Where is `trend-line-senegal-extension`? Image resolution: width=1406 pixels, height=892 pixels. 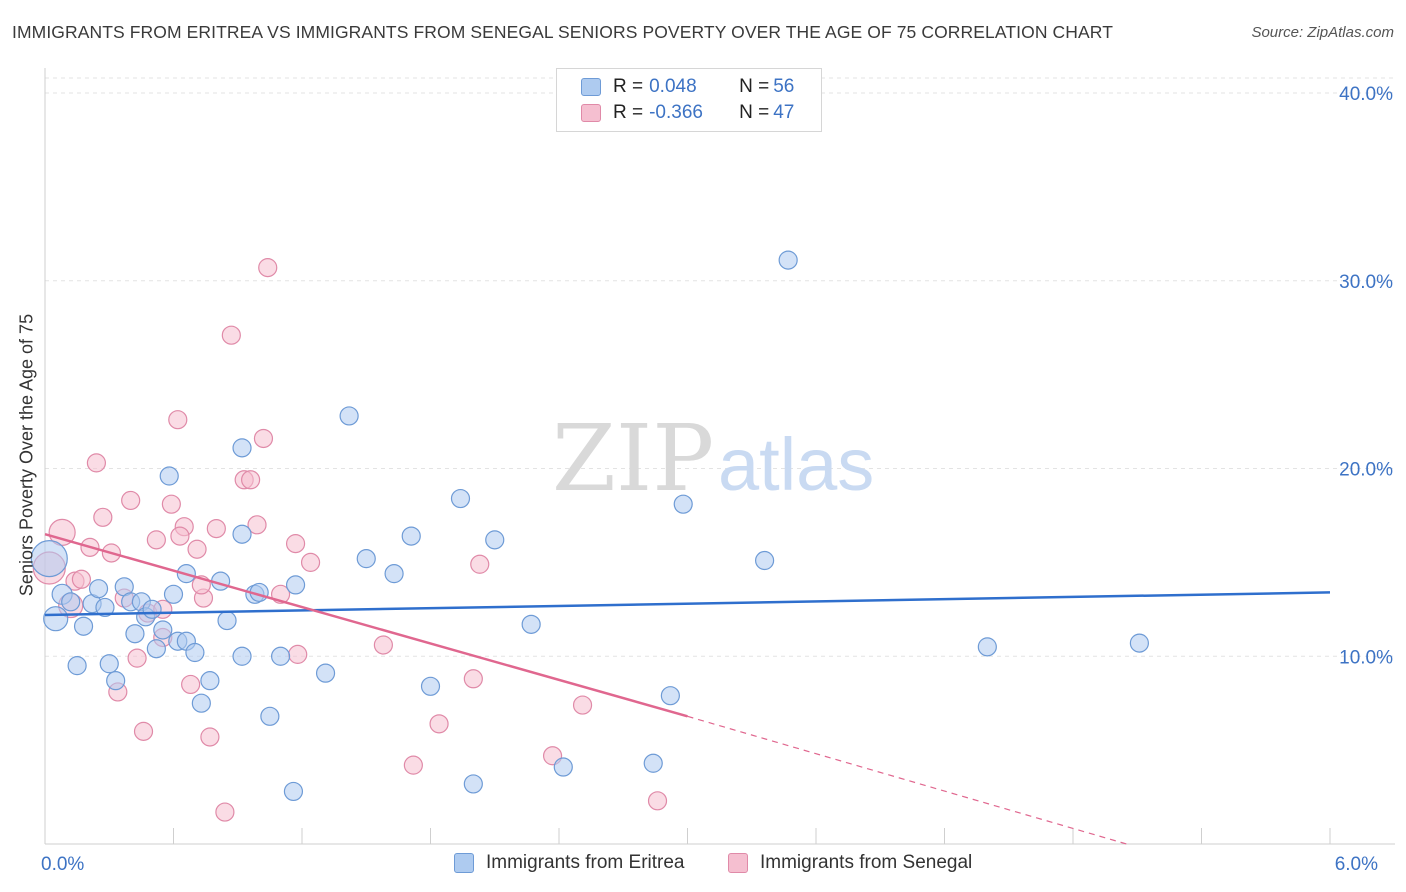 trend-line-senegal-extension is located at coordinates (907, 780).